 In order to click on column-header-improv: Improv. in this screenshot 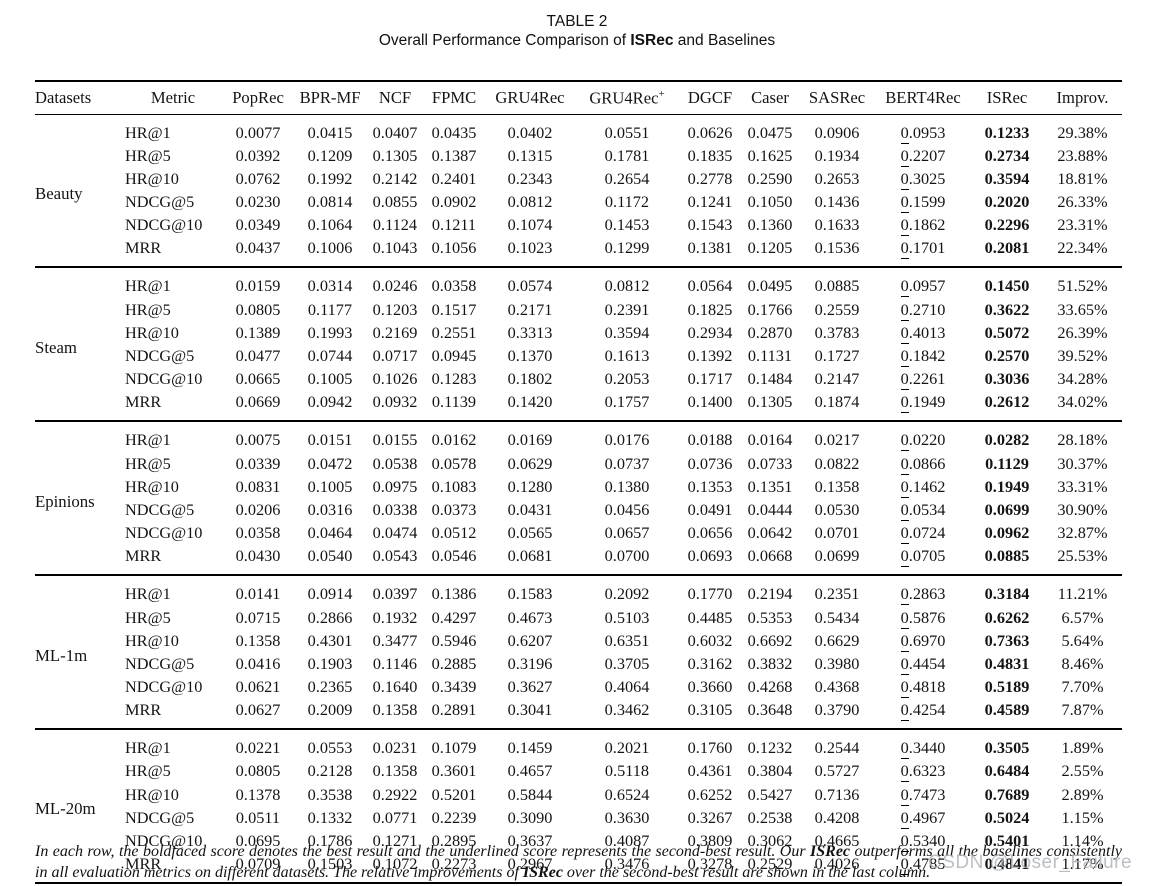, I will do `click(1082, 98)`.